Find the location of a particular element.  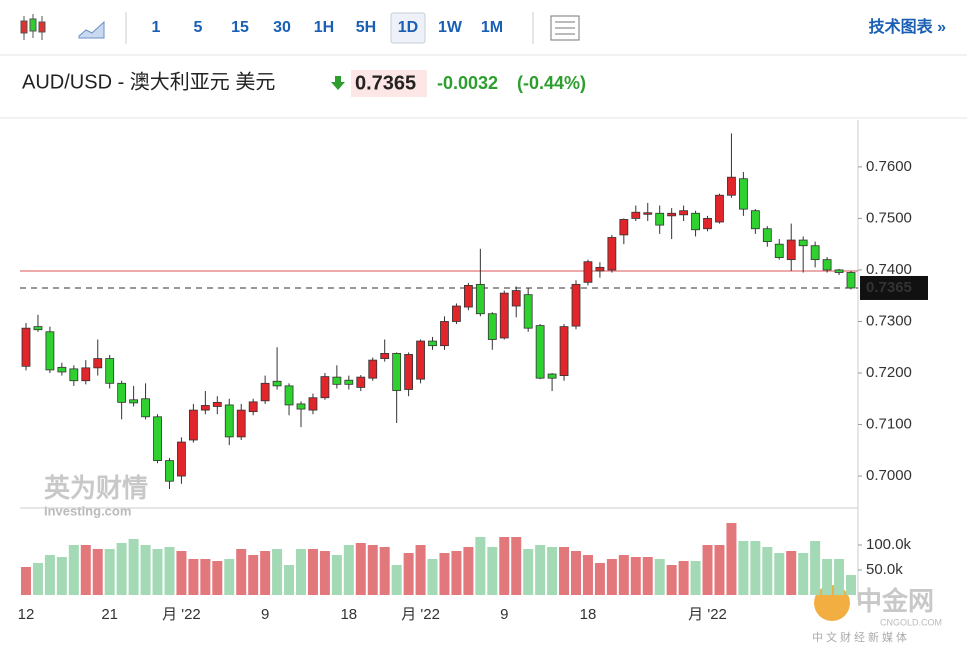

toolbar: 技术图表 » is located at coordinates (483, 27).